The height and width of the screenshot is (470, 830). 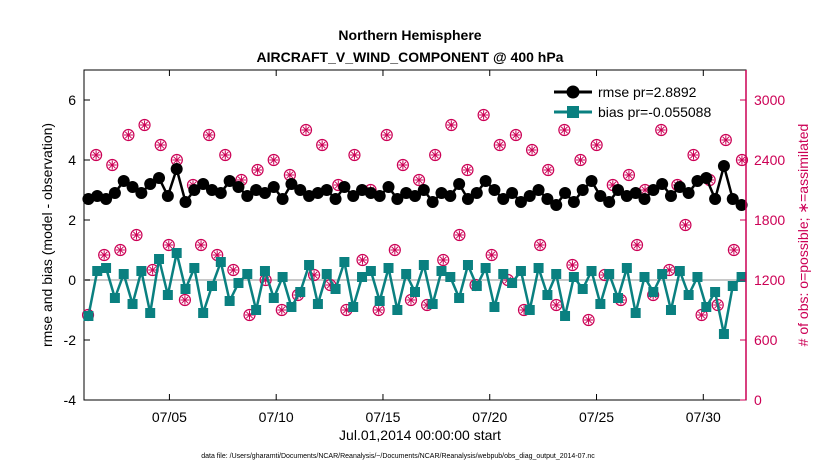 What do you see at coordinates (72, 100) in the screenshot?
I see `y-left-tick-label-5: 6` at bounding box center [72, 100].